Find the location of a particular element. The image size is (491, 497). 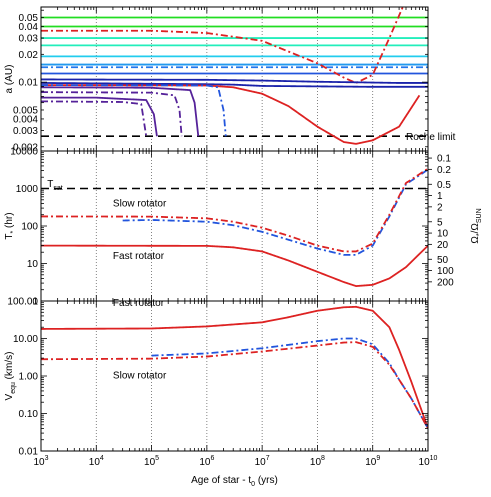

x-axis-title: Age of star - t0 (yrs) is located at coordinates (234, 481).